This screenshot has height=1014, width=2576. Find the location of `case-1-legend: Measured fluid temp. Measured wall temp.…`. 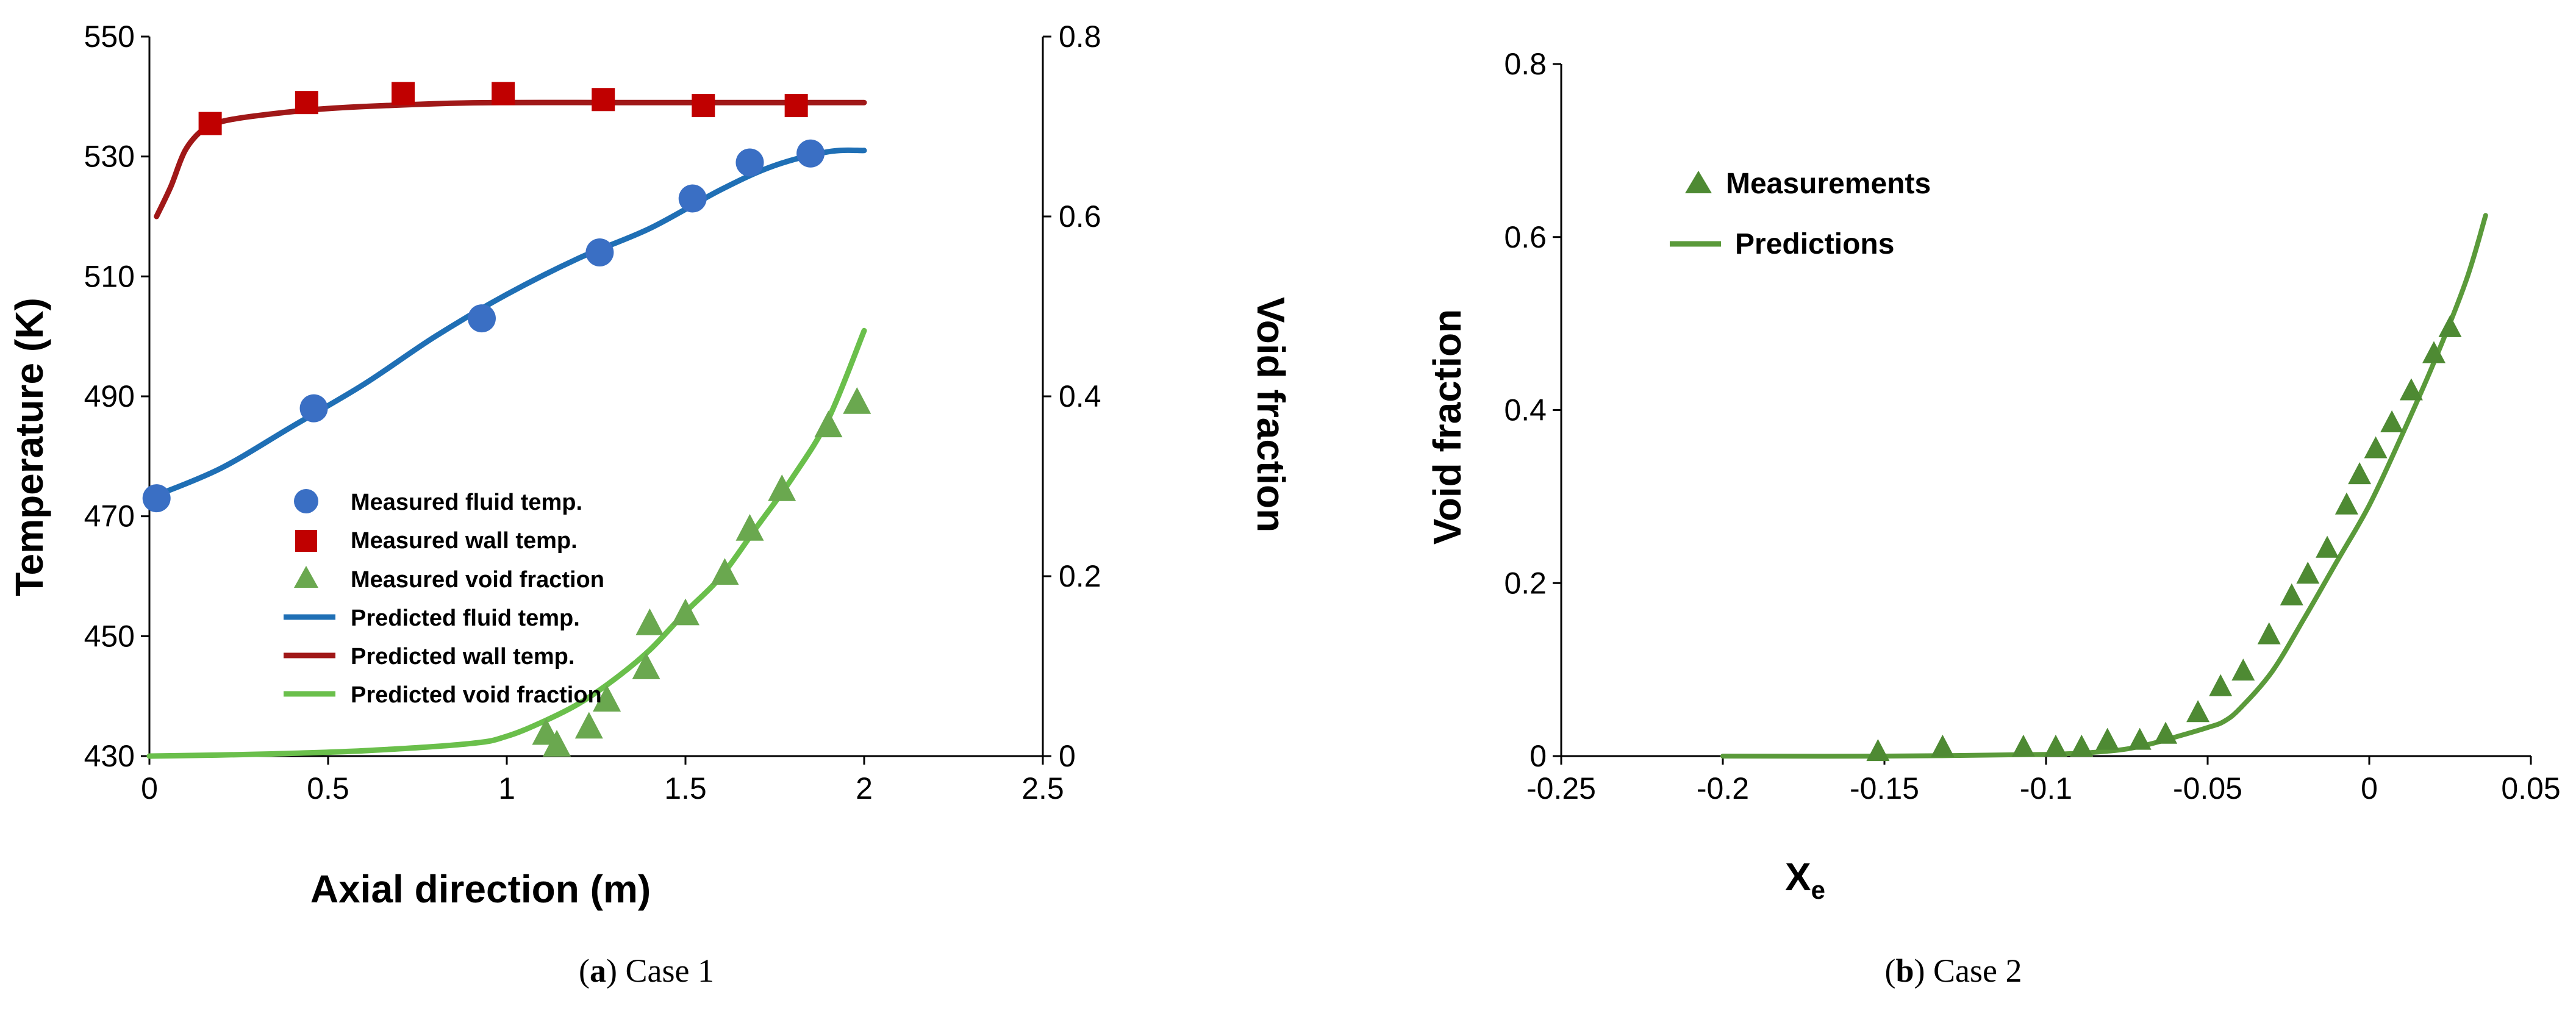

case-1-legend: Measured fluid temp. Measured wall temp.… is located at coordinates (444, 598).